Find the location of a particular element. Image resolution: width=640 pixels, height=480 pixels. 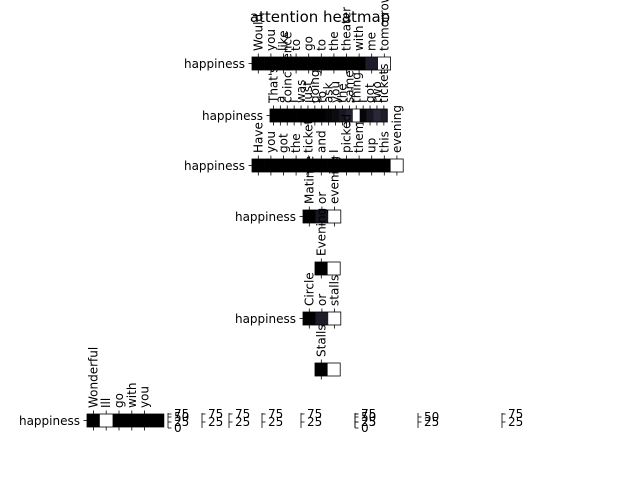

token-label: That's is located at coordinates (273, 85).